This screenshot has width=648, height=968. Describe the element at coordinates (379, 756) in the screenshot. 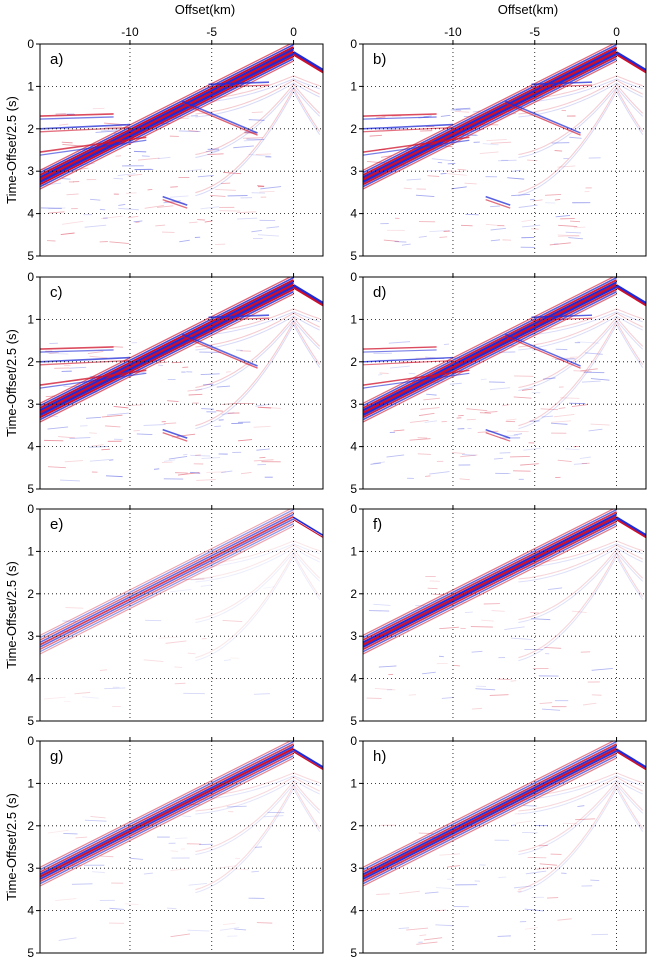

I see `panel-label: h)` at that location.